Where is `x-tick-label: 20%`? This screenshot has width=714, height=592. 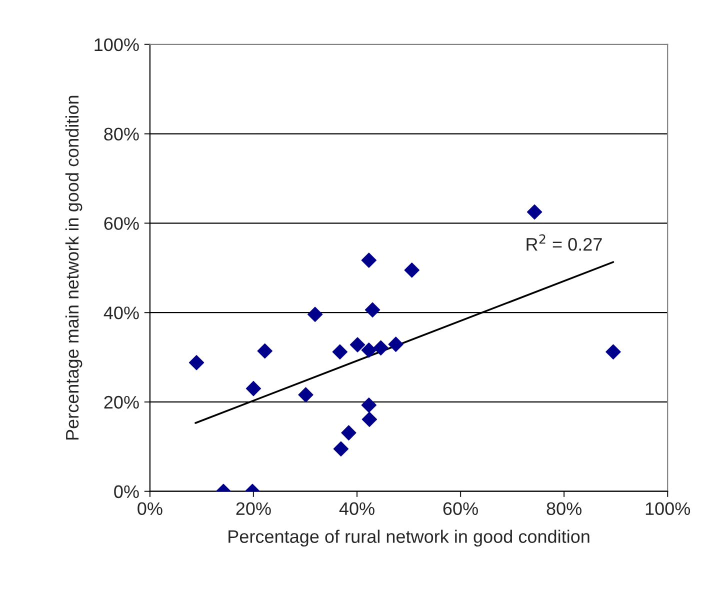 x-tick-label: 20% is located at coordinates (253, 509).